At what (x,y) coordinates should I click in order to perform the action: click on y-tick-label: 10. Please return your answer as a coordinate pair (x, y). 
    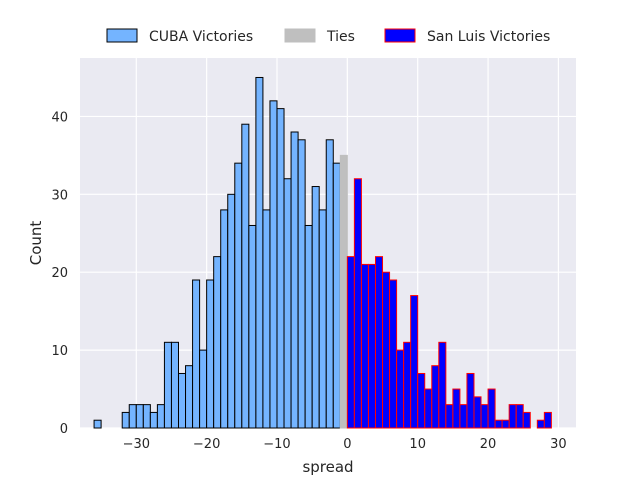
    Looking at the image, I should click on (59, 351).